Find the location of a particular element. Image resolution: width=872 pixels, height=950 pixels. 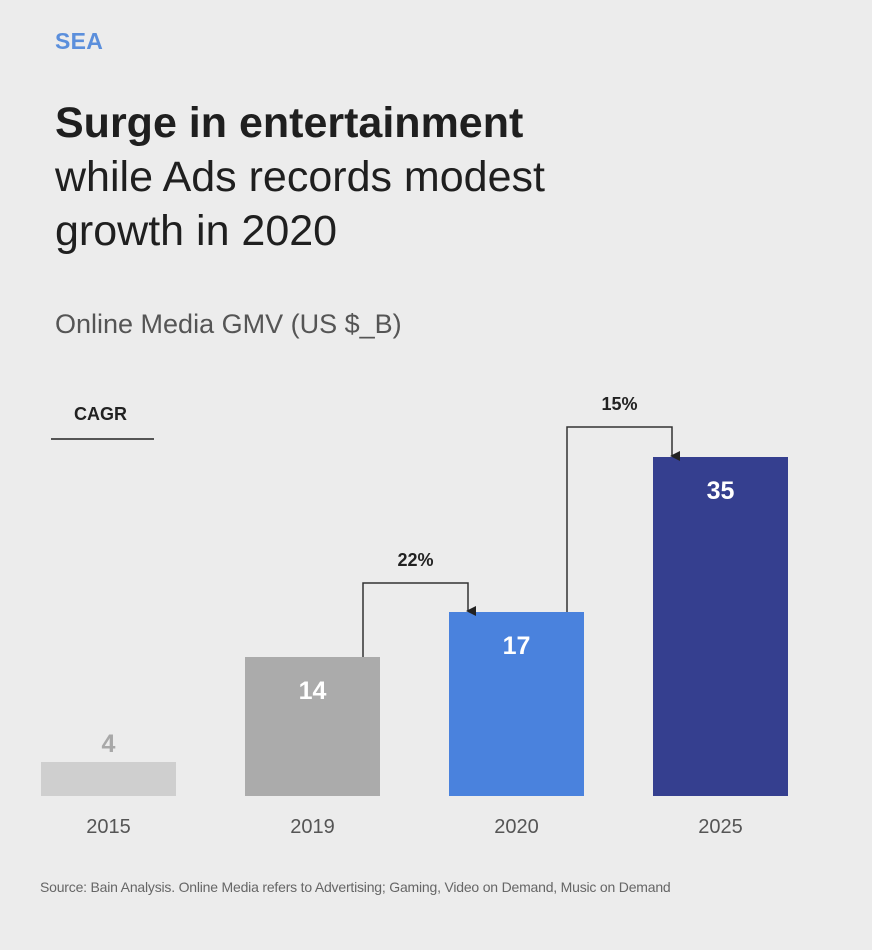

value-label-2025: 35 is located at coordinates (721, 491).